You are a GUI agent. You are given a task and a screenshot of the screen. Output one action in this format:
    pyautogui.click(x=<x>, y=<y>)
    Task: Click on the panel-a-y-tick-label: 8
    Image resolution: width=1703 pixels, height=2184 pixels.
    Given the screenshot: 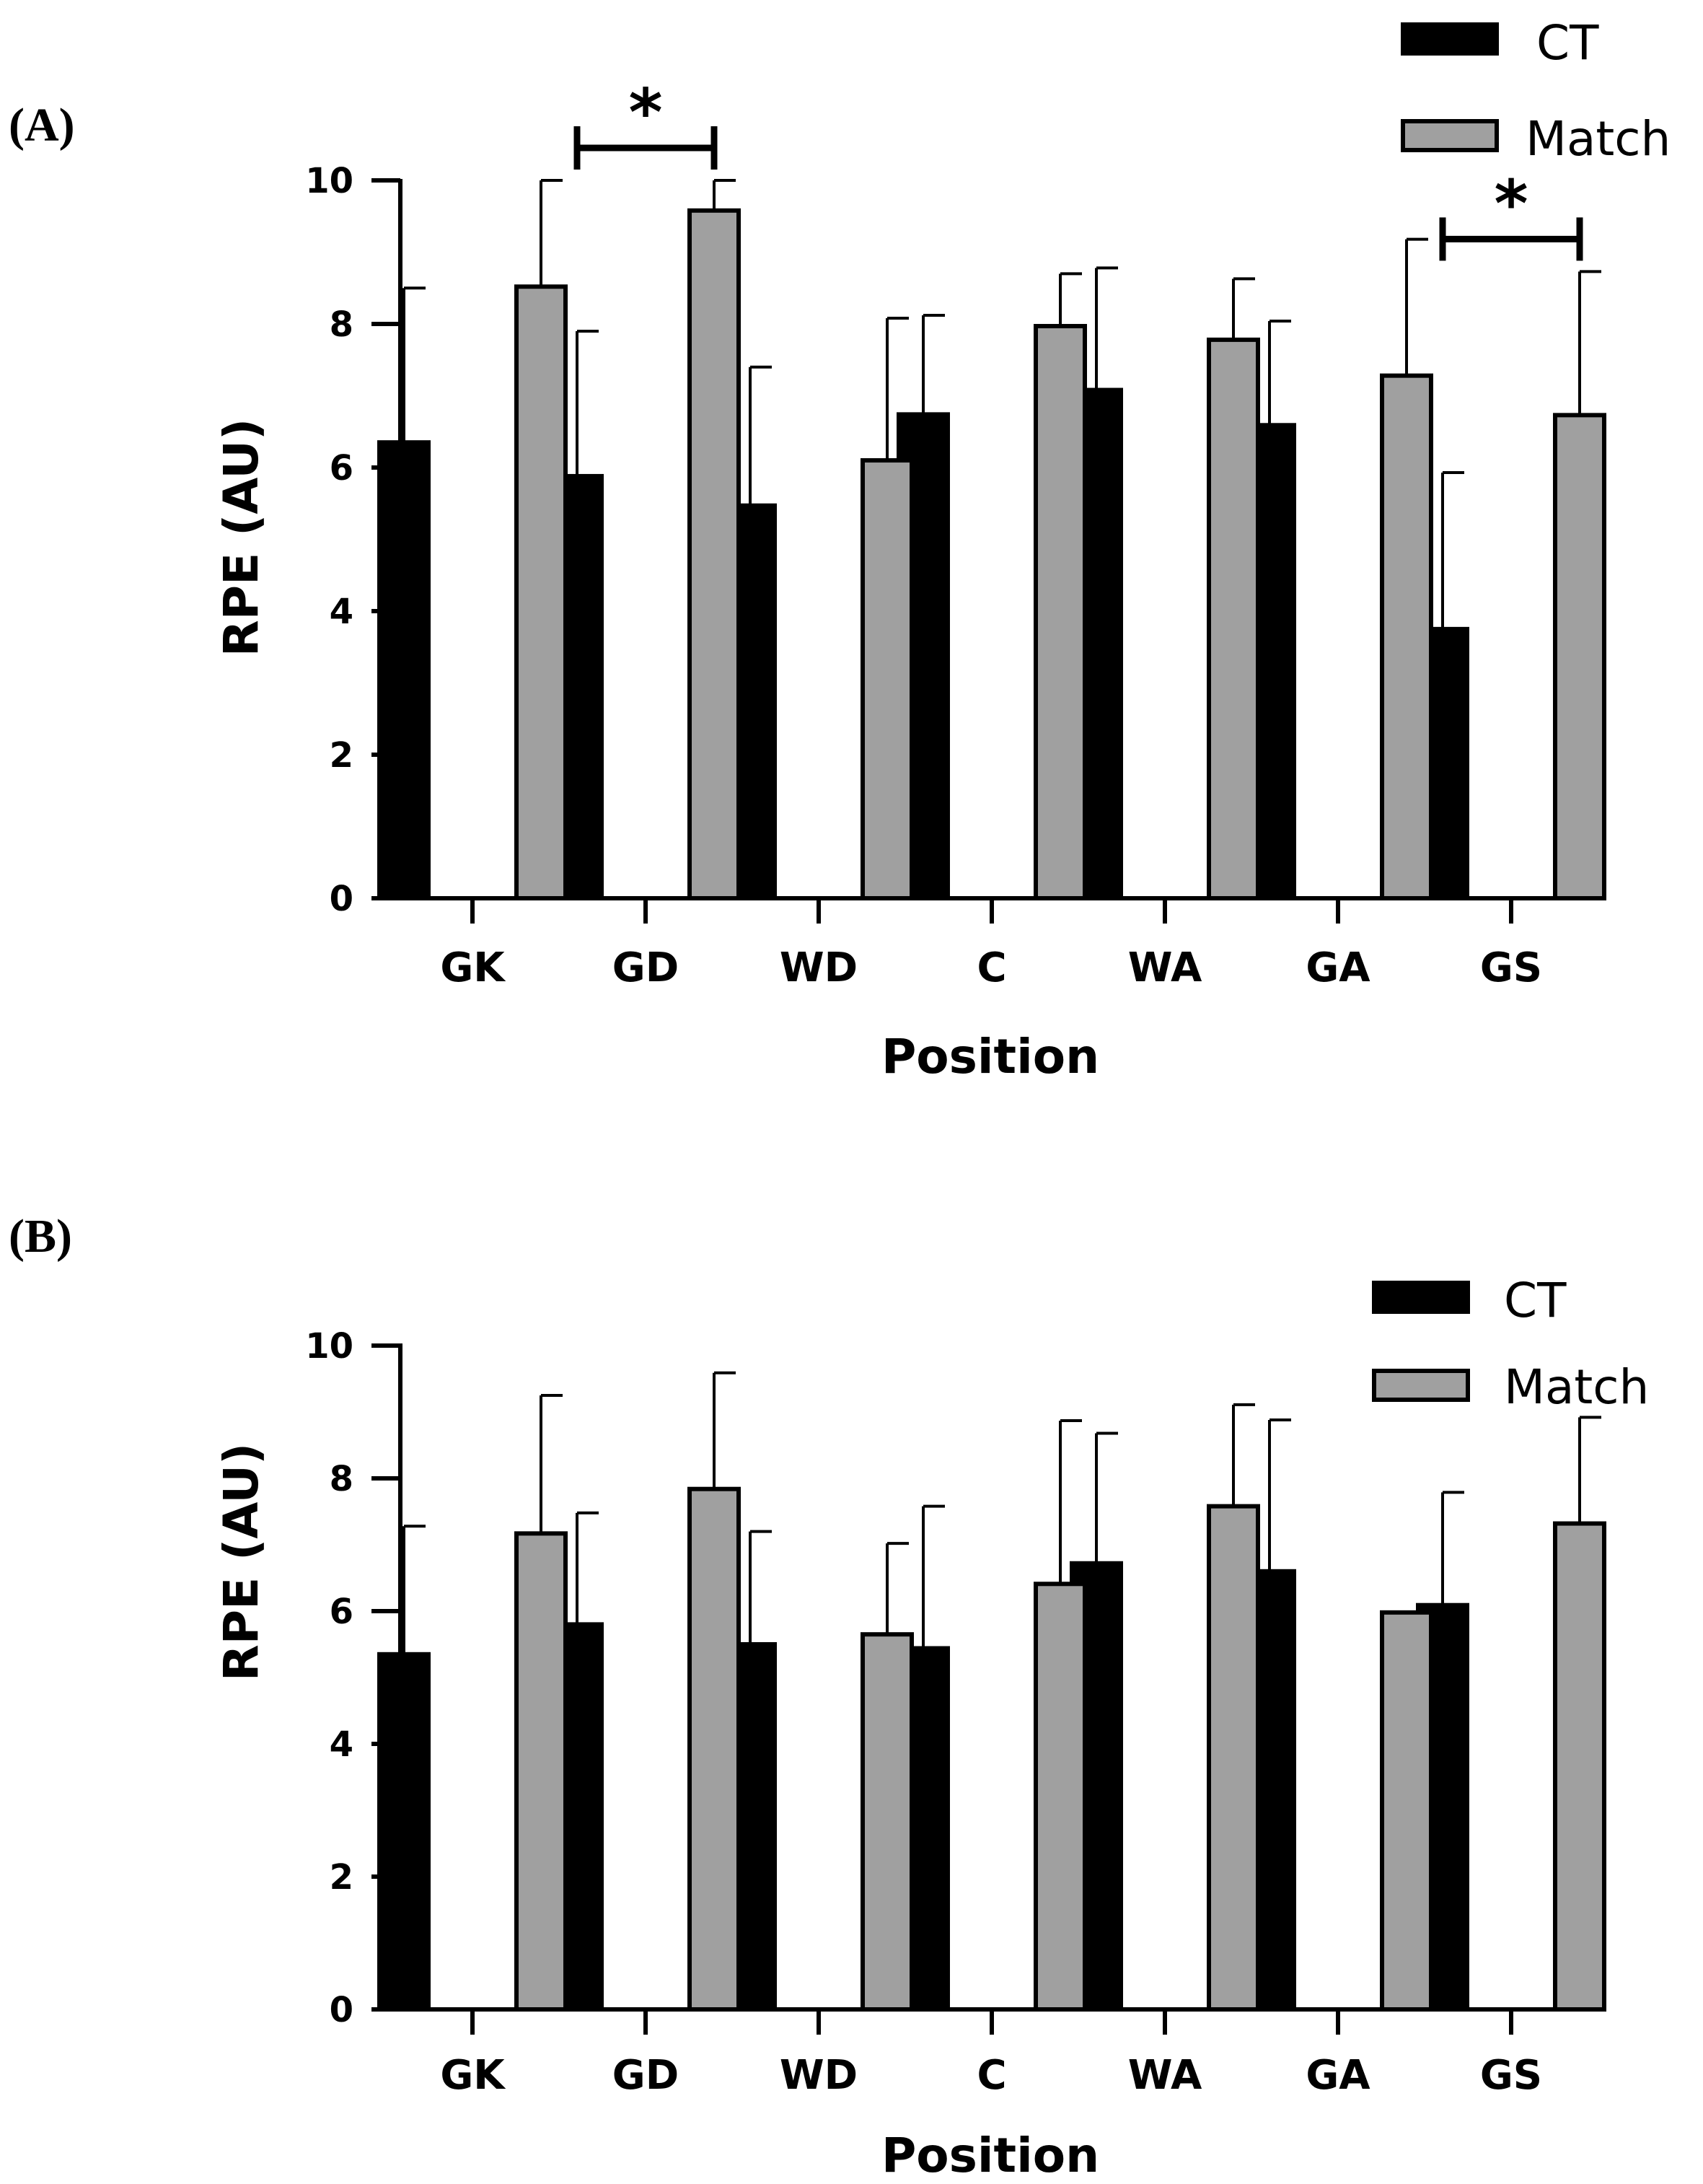 What is the action you would take?
    pyautogui.click(x=341, y=324)
    